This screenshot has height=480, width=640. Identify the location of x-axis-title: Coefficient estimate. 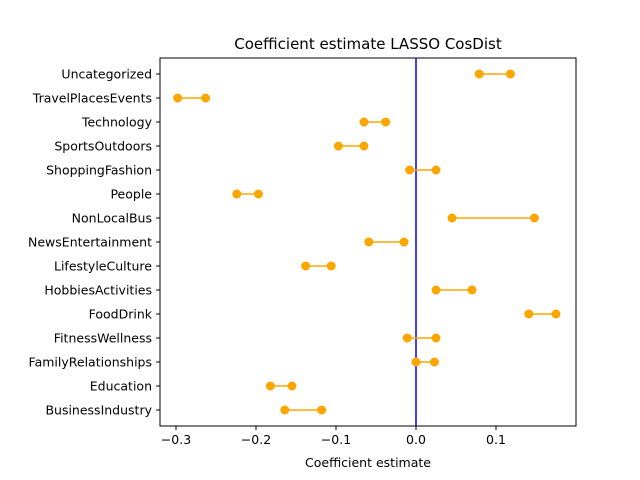
(368, 462).